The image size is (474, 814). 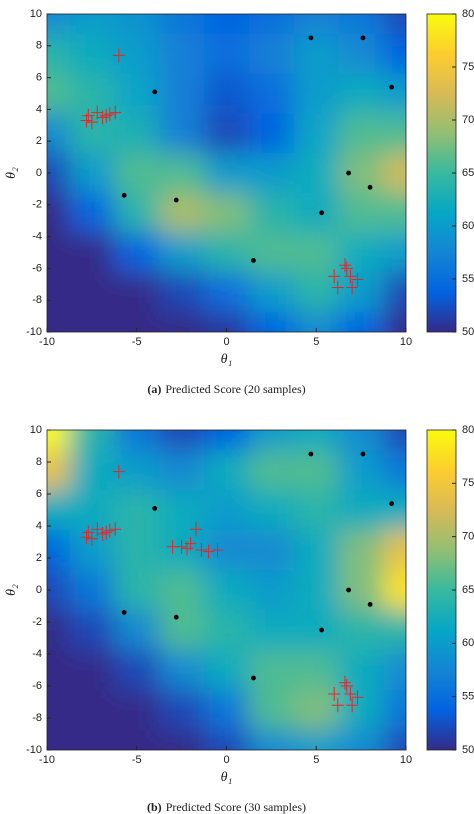 I want to click on caption-panel: (a), so click(x=154, y=389).